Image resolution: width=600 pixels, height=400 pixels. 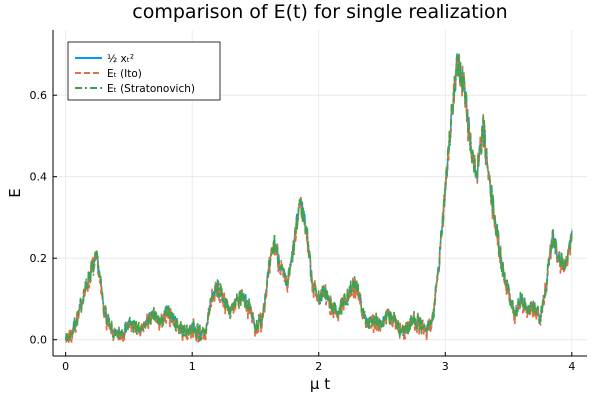 What do you see at coordinates (39, 95) in the screenshot?
I see `y-tick-label: 0.6` at bounding box center [39, 95].